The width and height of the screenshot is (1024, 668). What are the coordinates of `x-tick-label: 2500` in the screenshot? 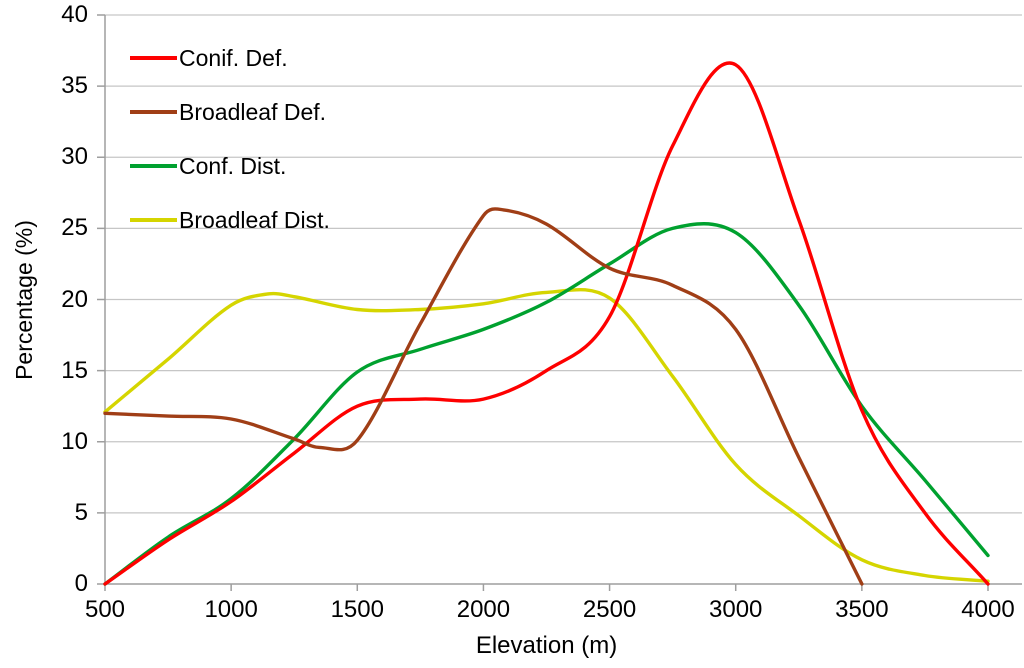 It's located at (609, 609).